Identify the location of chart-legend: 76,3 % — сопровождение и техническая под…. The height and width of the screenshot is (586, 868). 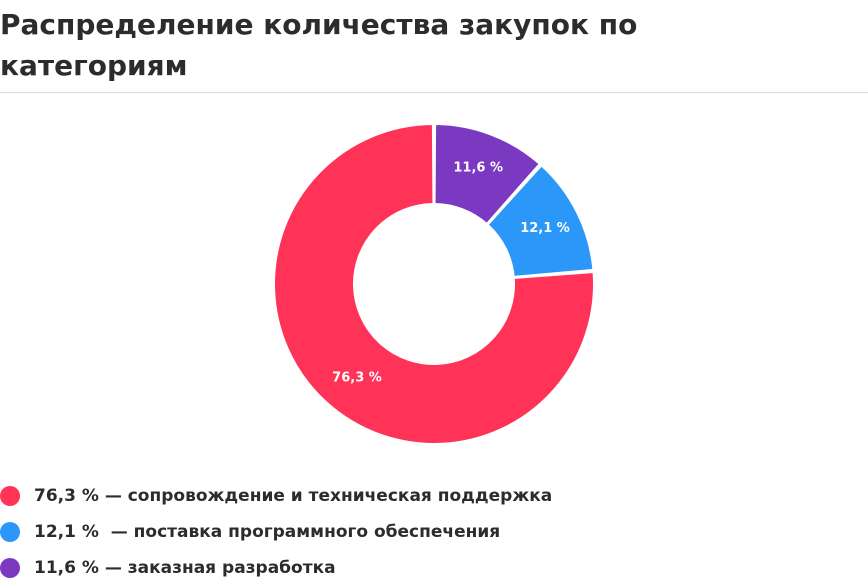
(276, 532).